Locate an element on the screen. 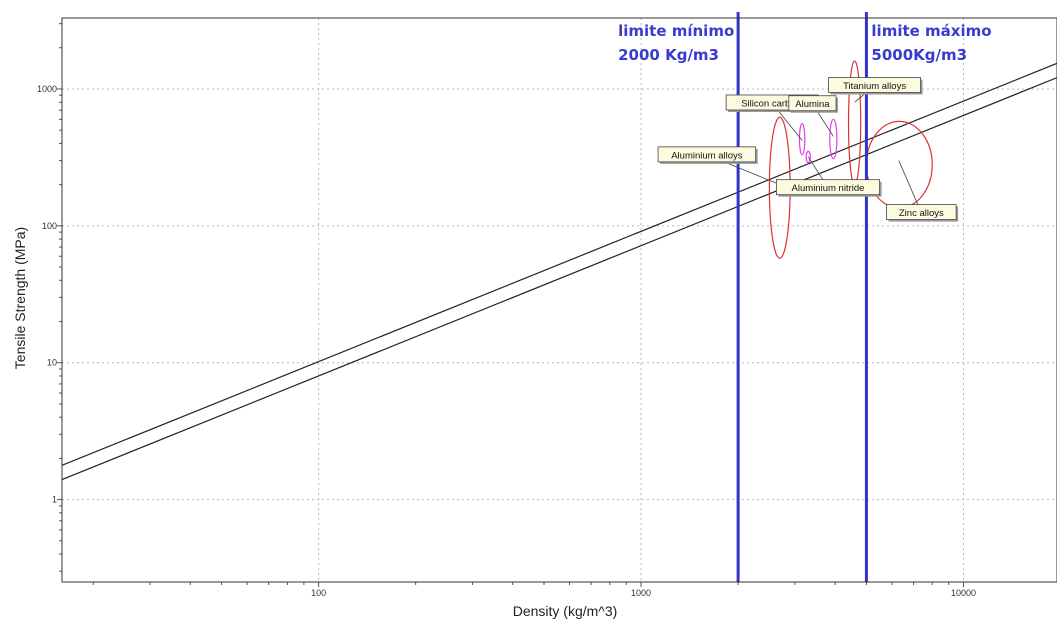  y-tick-label: 100 is located at coordinates (49, 226).